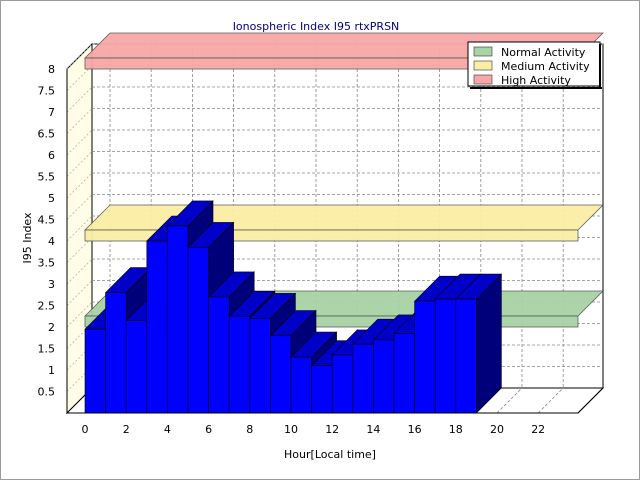  Describe the element at coordinates (126, 429) in the screenshot. I see `x-tick-label: 2` at that location.